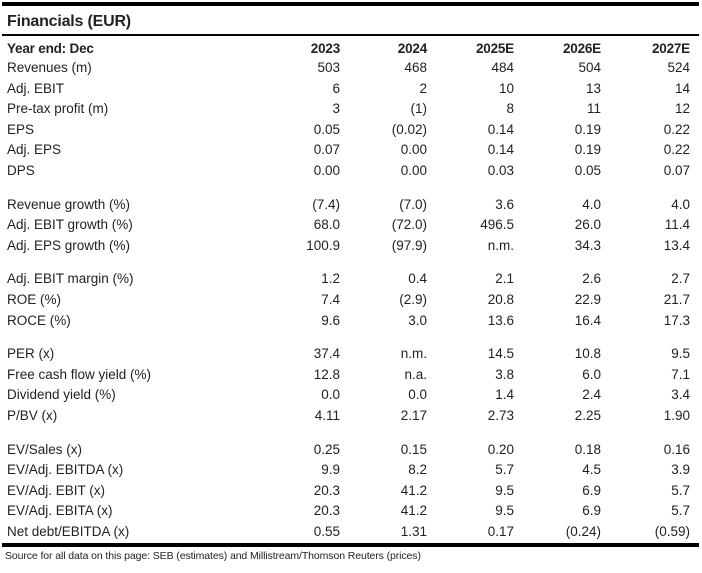 This screenshot has height=573, width=702. Describe the element at coordinates (350, 171) in the screenshot. I see `table-row: DPS 0.00 0.00 0.03 0.05 0.07` at that location.